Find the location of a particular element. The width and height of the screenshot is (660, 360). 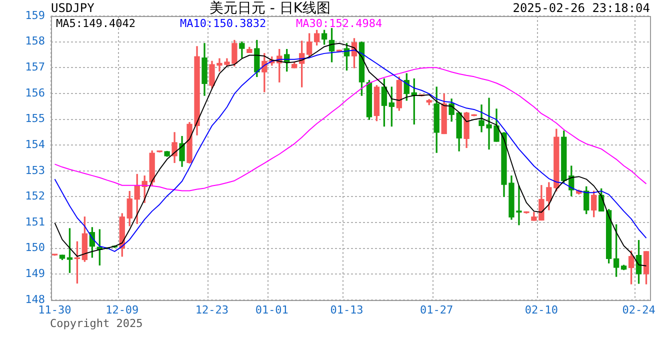

y-tick-label: 159 is located at coordinates (35, 15).